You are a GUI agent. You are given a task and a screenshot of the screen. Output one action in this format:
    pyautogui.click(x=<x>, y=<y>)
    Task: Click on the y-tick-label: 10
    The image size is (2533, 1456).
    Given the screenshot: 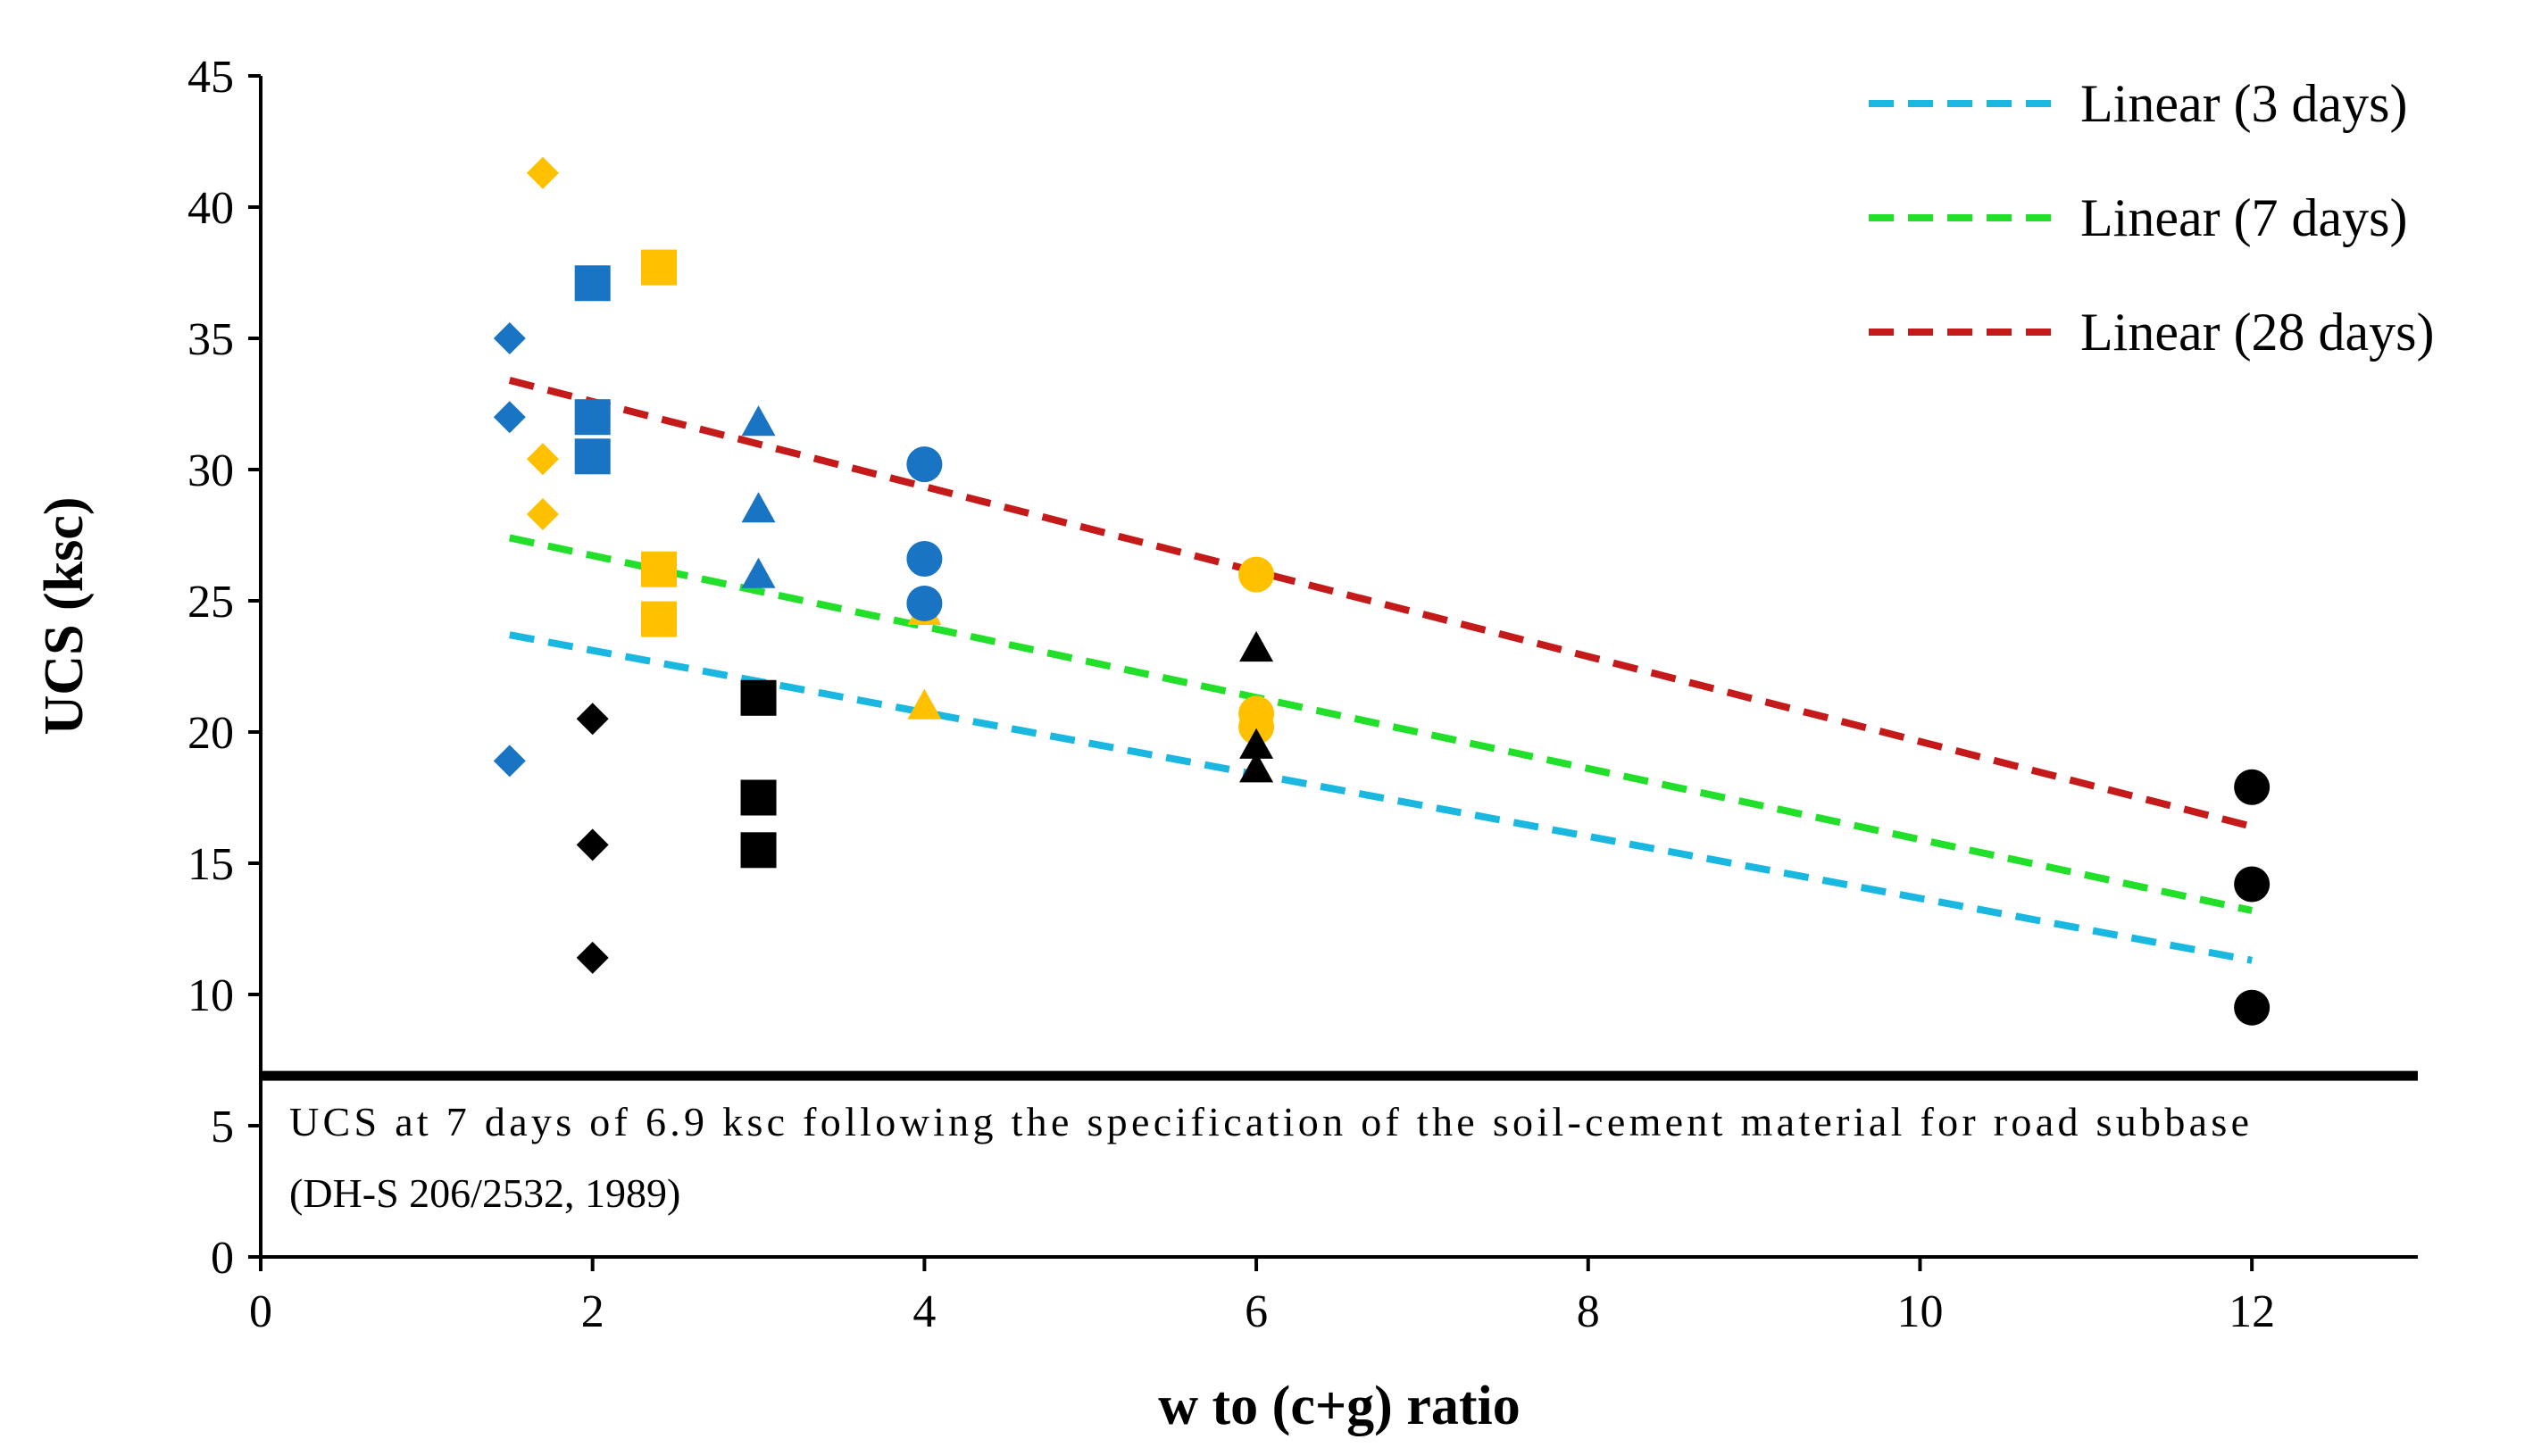 What is the action you would take?
    pyautogui.click(x=210, y=996)
    